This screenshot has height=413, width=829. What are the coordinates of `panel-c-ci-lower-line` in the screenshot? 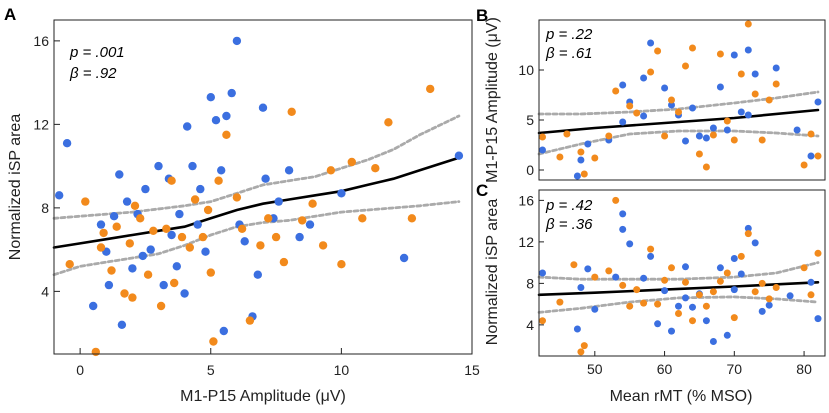 It's located at (678, 304).